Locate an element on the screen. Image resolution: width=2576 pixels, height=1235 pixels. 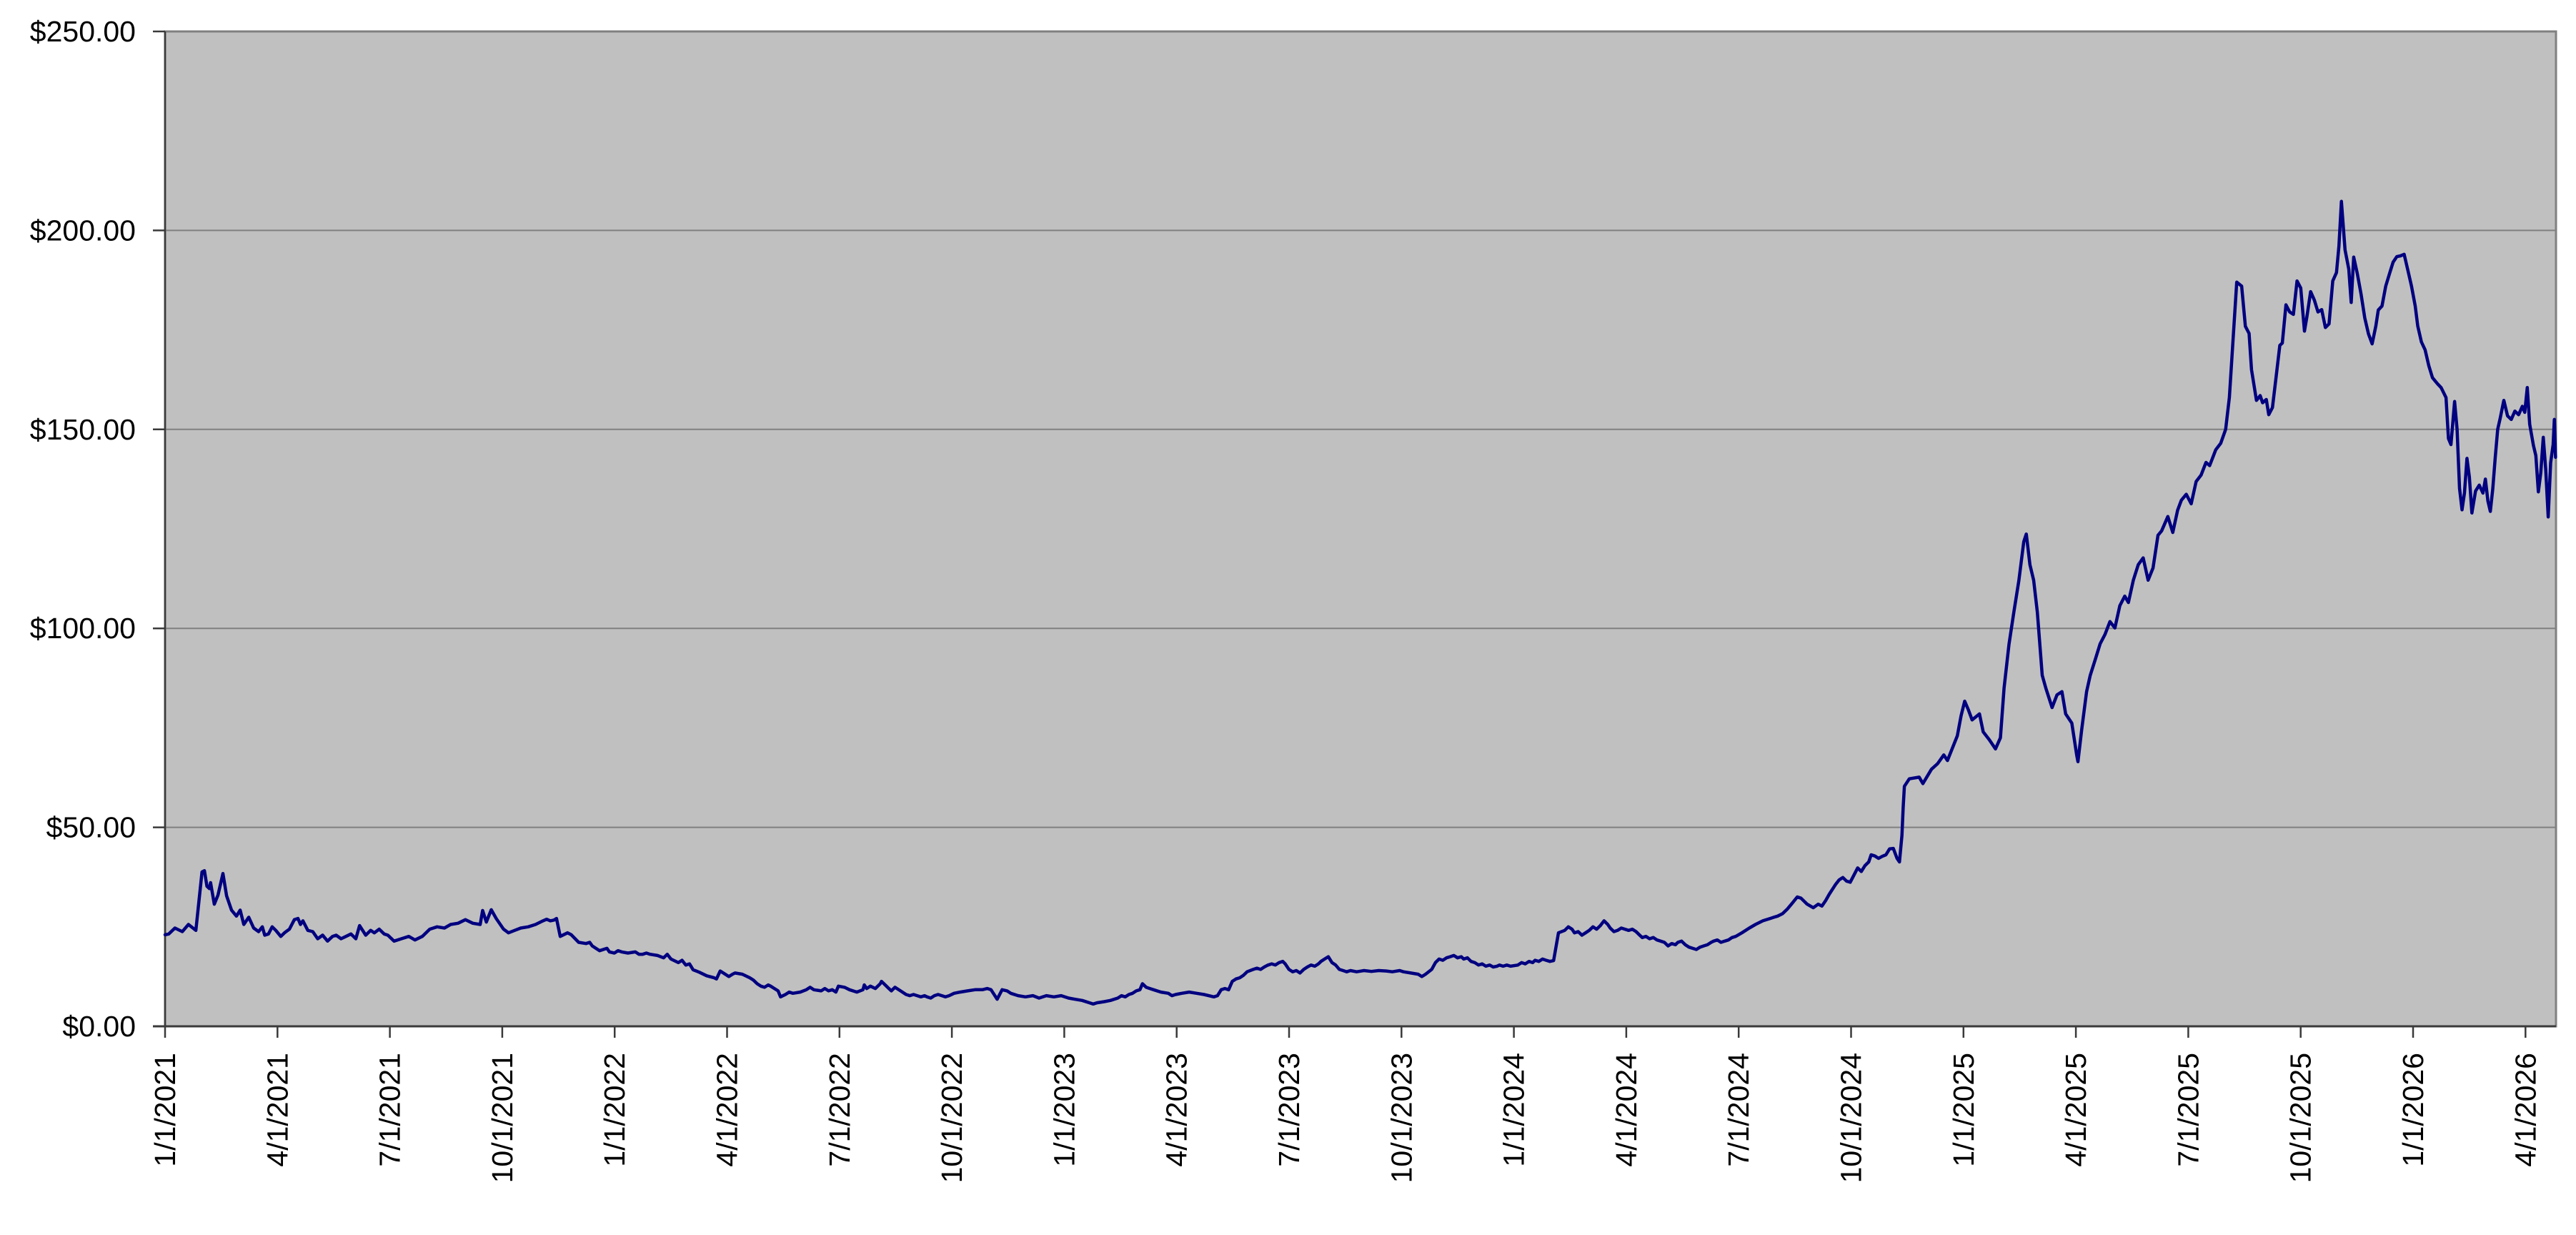
y-axis-label: $250.00 is located at coordinates (83, 31).